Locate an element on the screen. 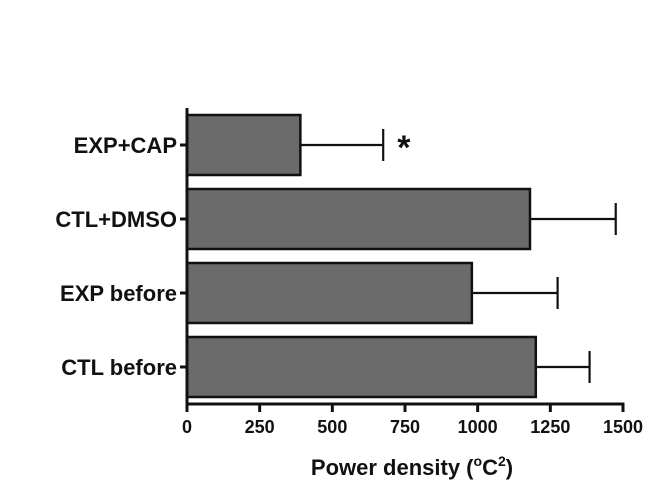  annotations-group: * is located at coordinates (404, 148).